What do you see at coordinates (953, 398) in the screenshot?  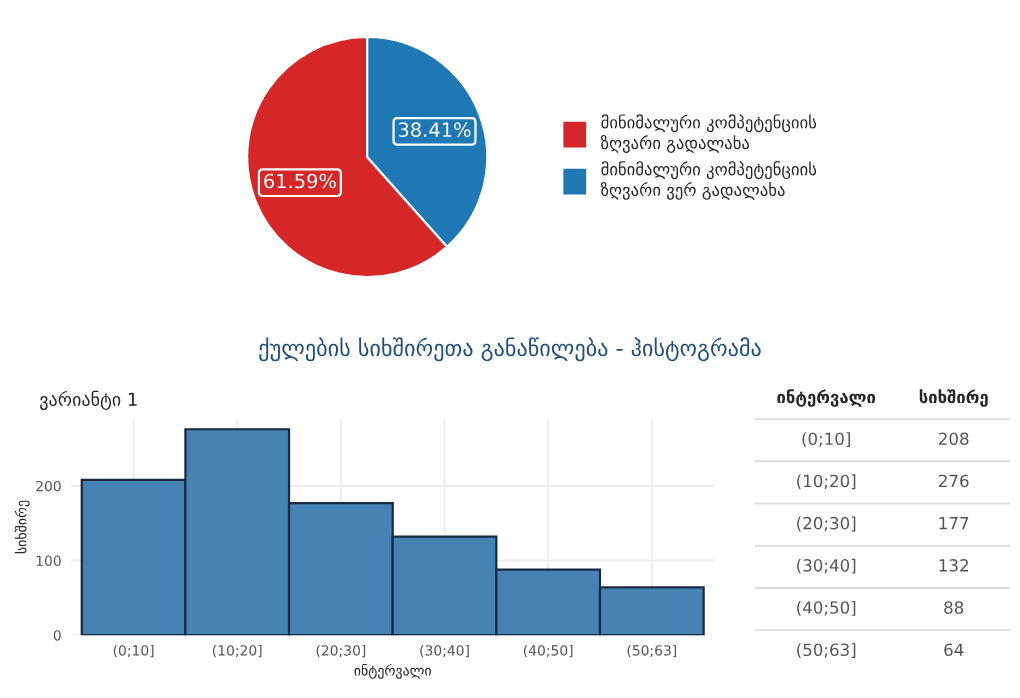 I see `text: სიხშირე` at bounding box center [953, 398].